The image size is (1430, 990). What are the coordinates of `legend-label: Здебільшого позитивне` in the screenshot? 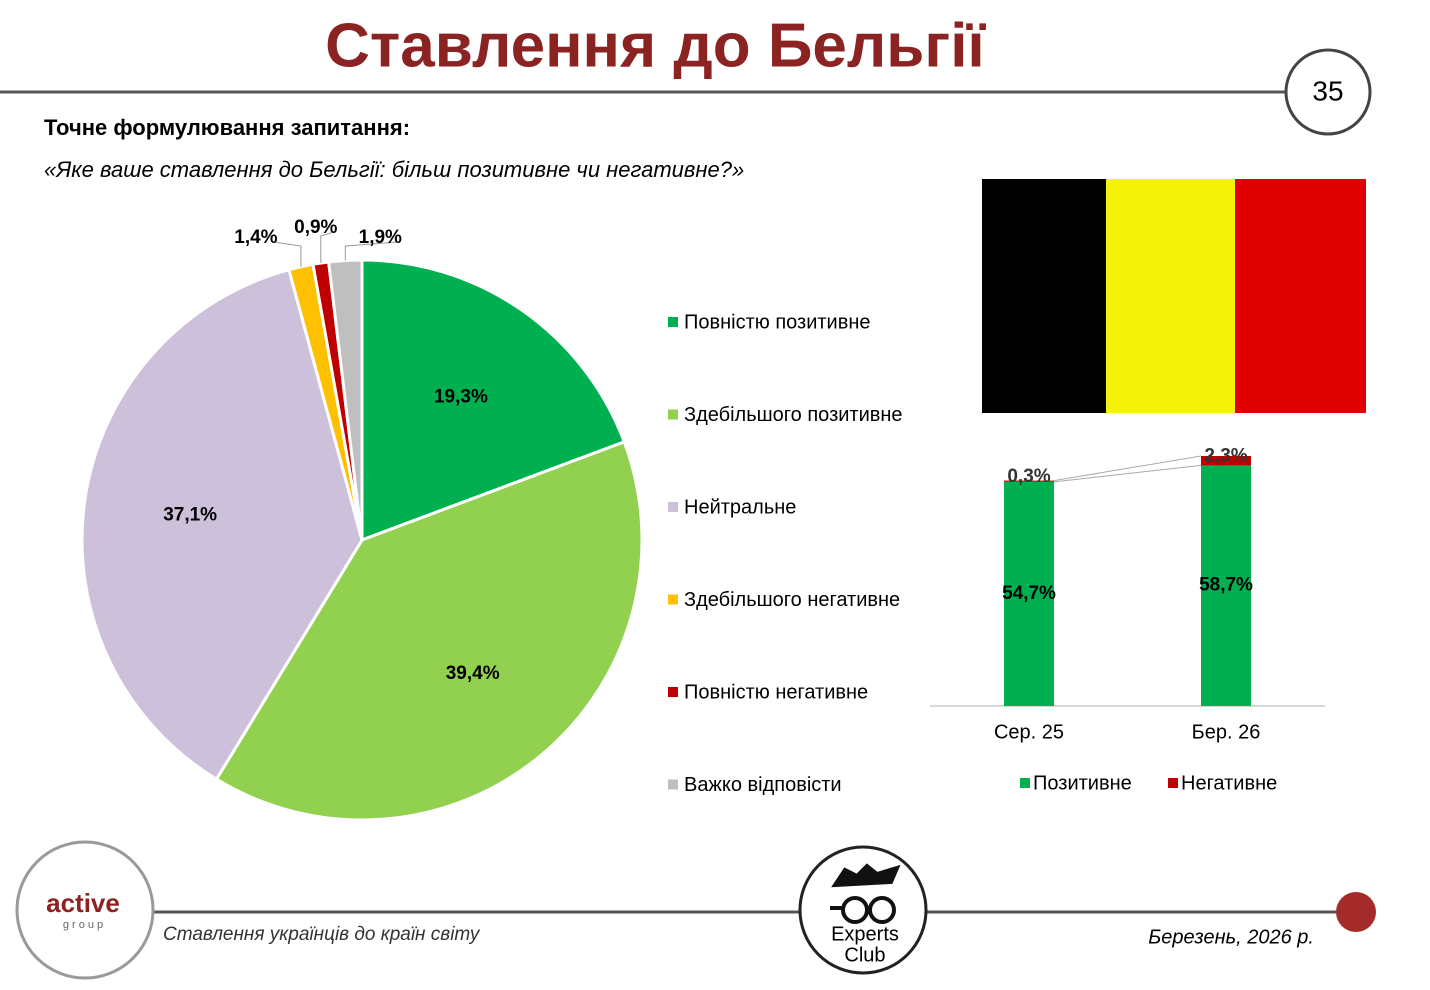 It's located at (793, 415).